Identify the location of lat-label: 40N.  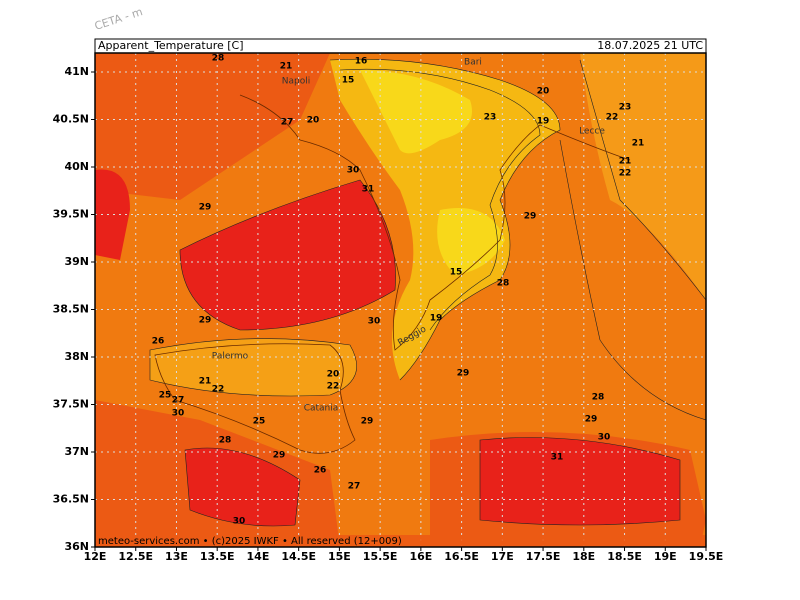
(76, 166).